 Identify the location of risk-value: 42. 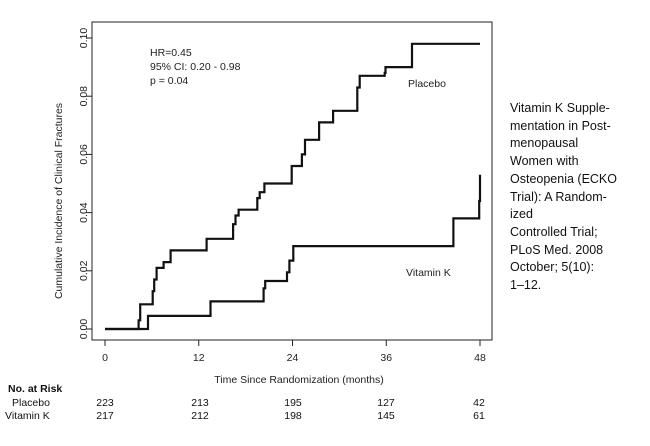
(479, 403).